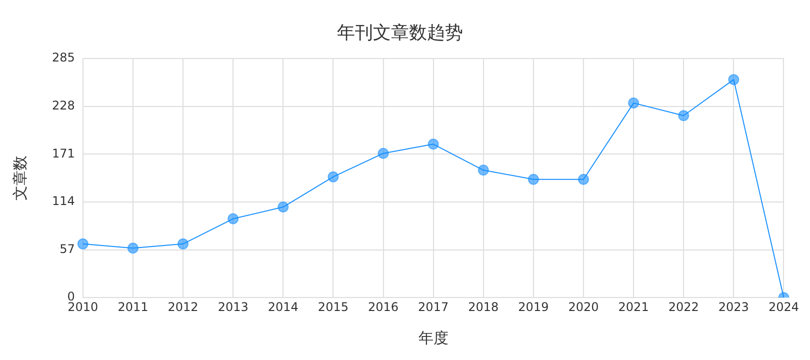 The image size is (810, 360). I want to click on y-tick-label: 285, so click(63, 57).